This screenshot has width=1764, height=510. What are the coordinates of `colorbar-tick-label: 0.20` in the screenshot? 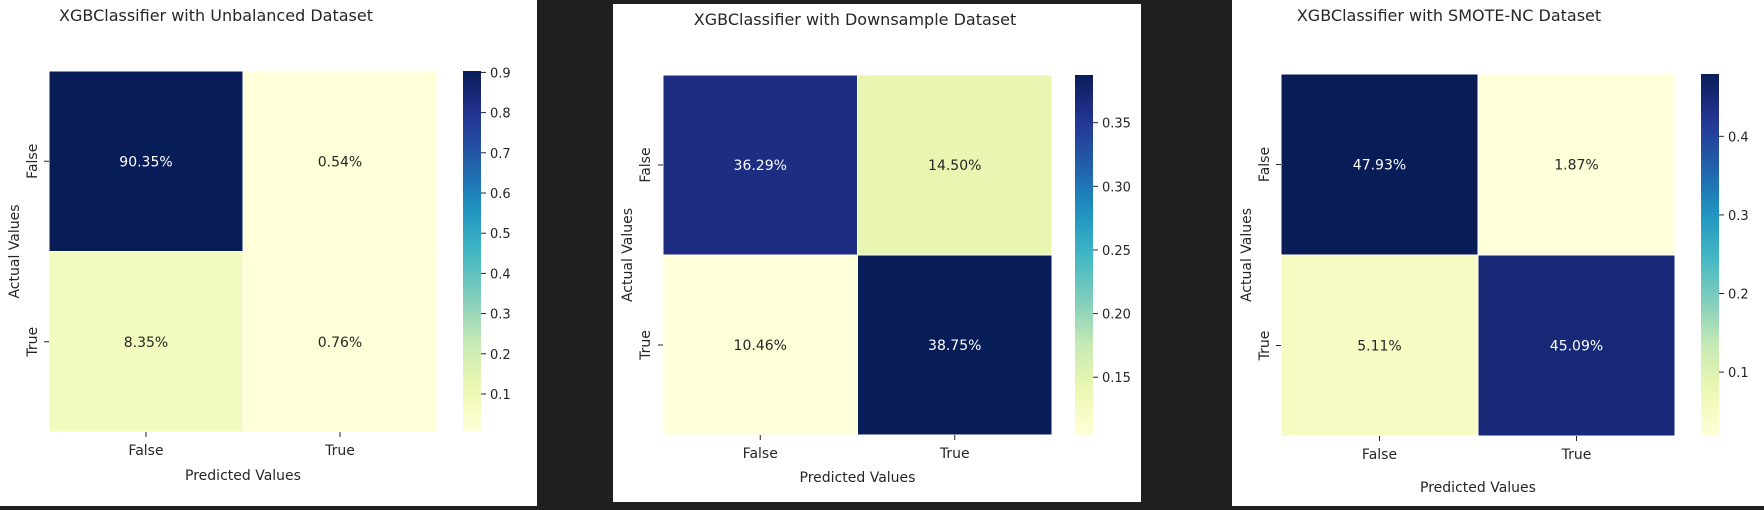 It's located at (1116, 315).